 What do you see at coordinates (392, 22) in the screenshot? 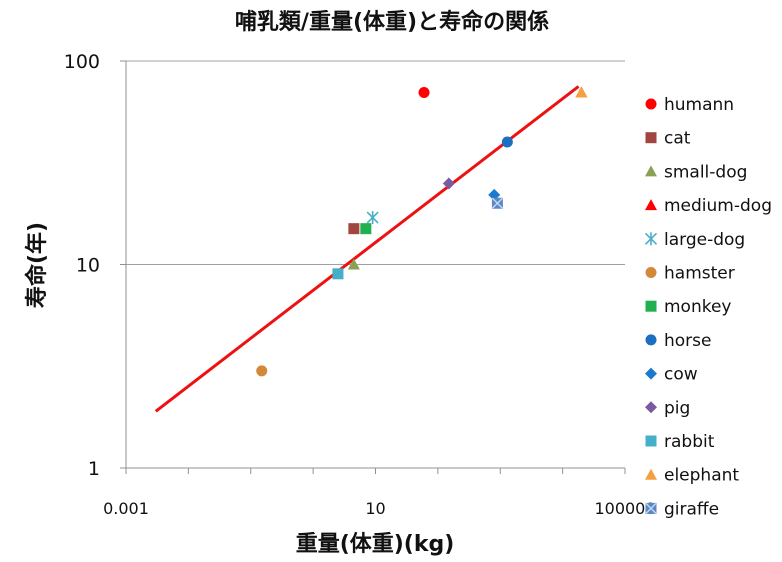
I see `chart-title: 哺乳類/重量(体重)と寿命の関係` at bounding box center [392, 22].